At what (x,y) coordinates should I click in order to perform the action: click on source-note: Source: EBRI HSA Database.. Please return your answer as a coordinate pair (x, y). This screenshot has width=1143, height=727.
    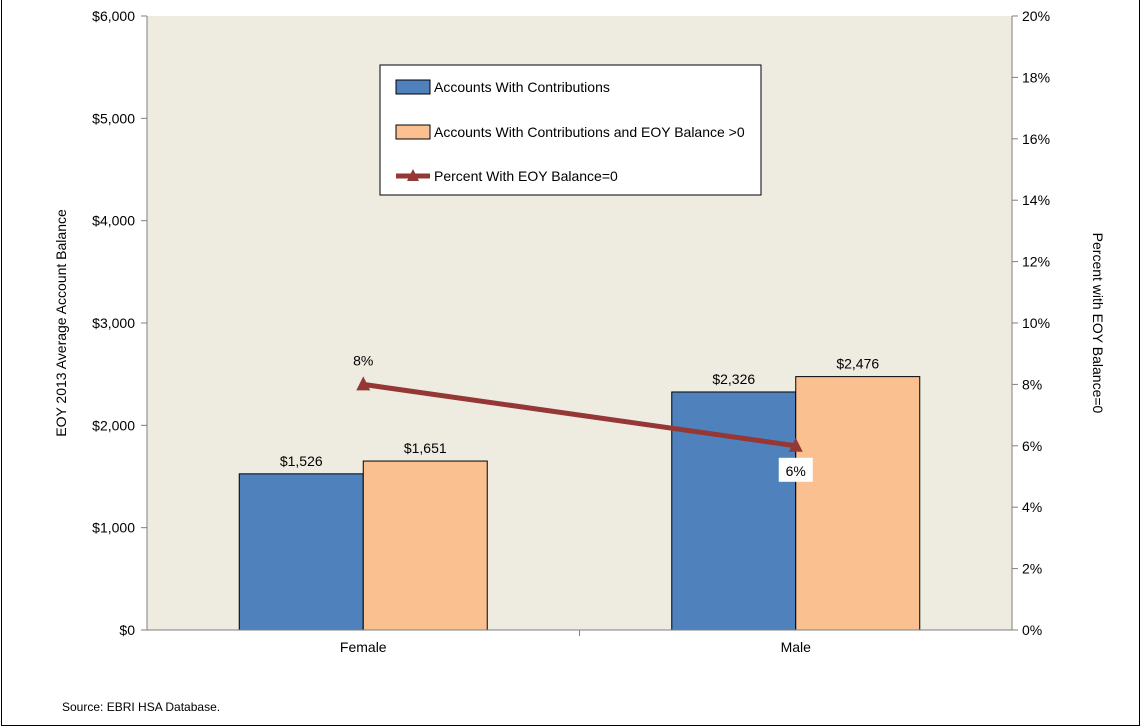
    Looking at the image, I should click on (141, 707).